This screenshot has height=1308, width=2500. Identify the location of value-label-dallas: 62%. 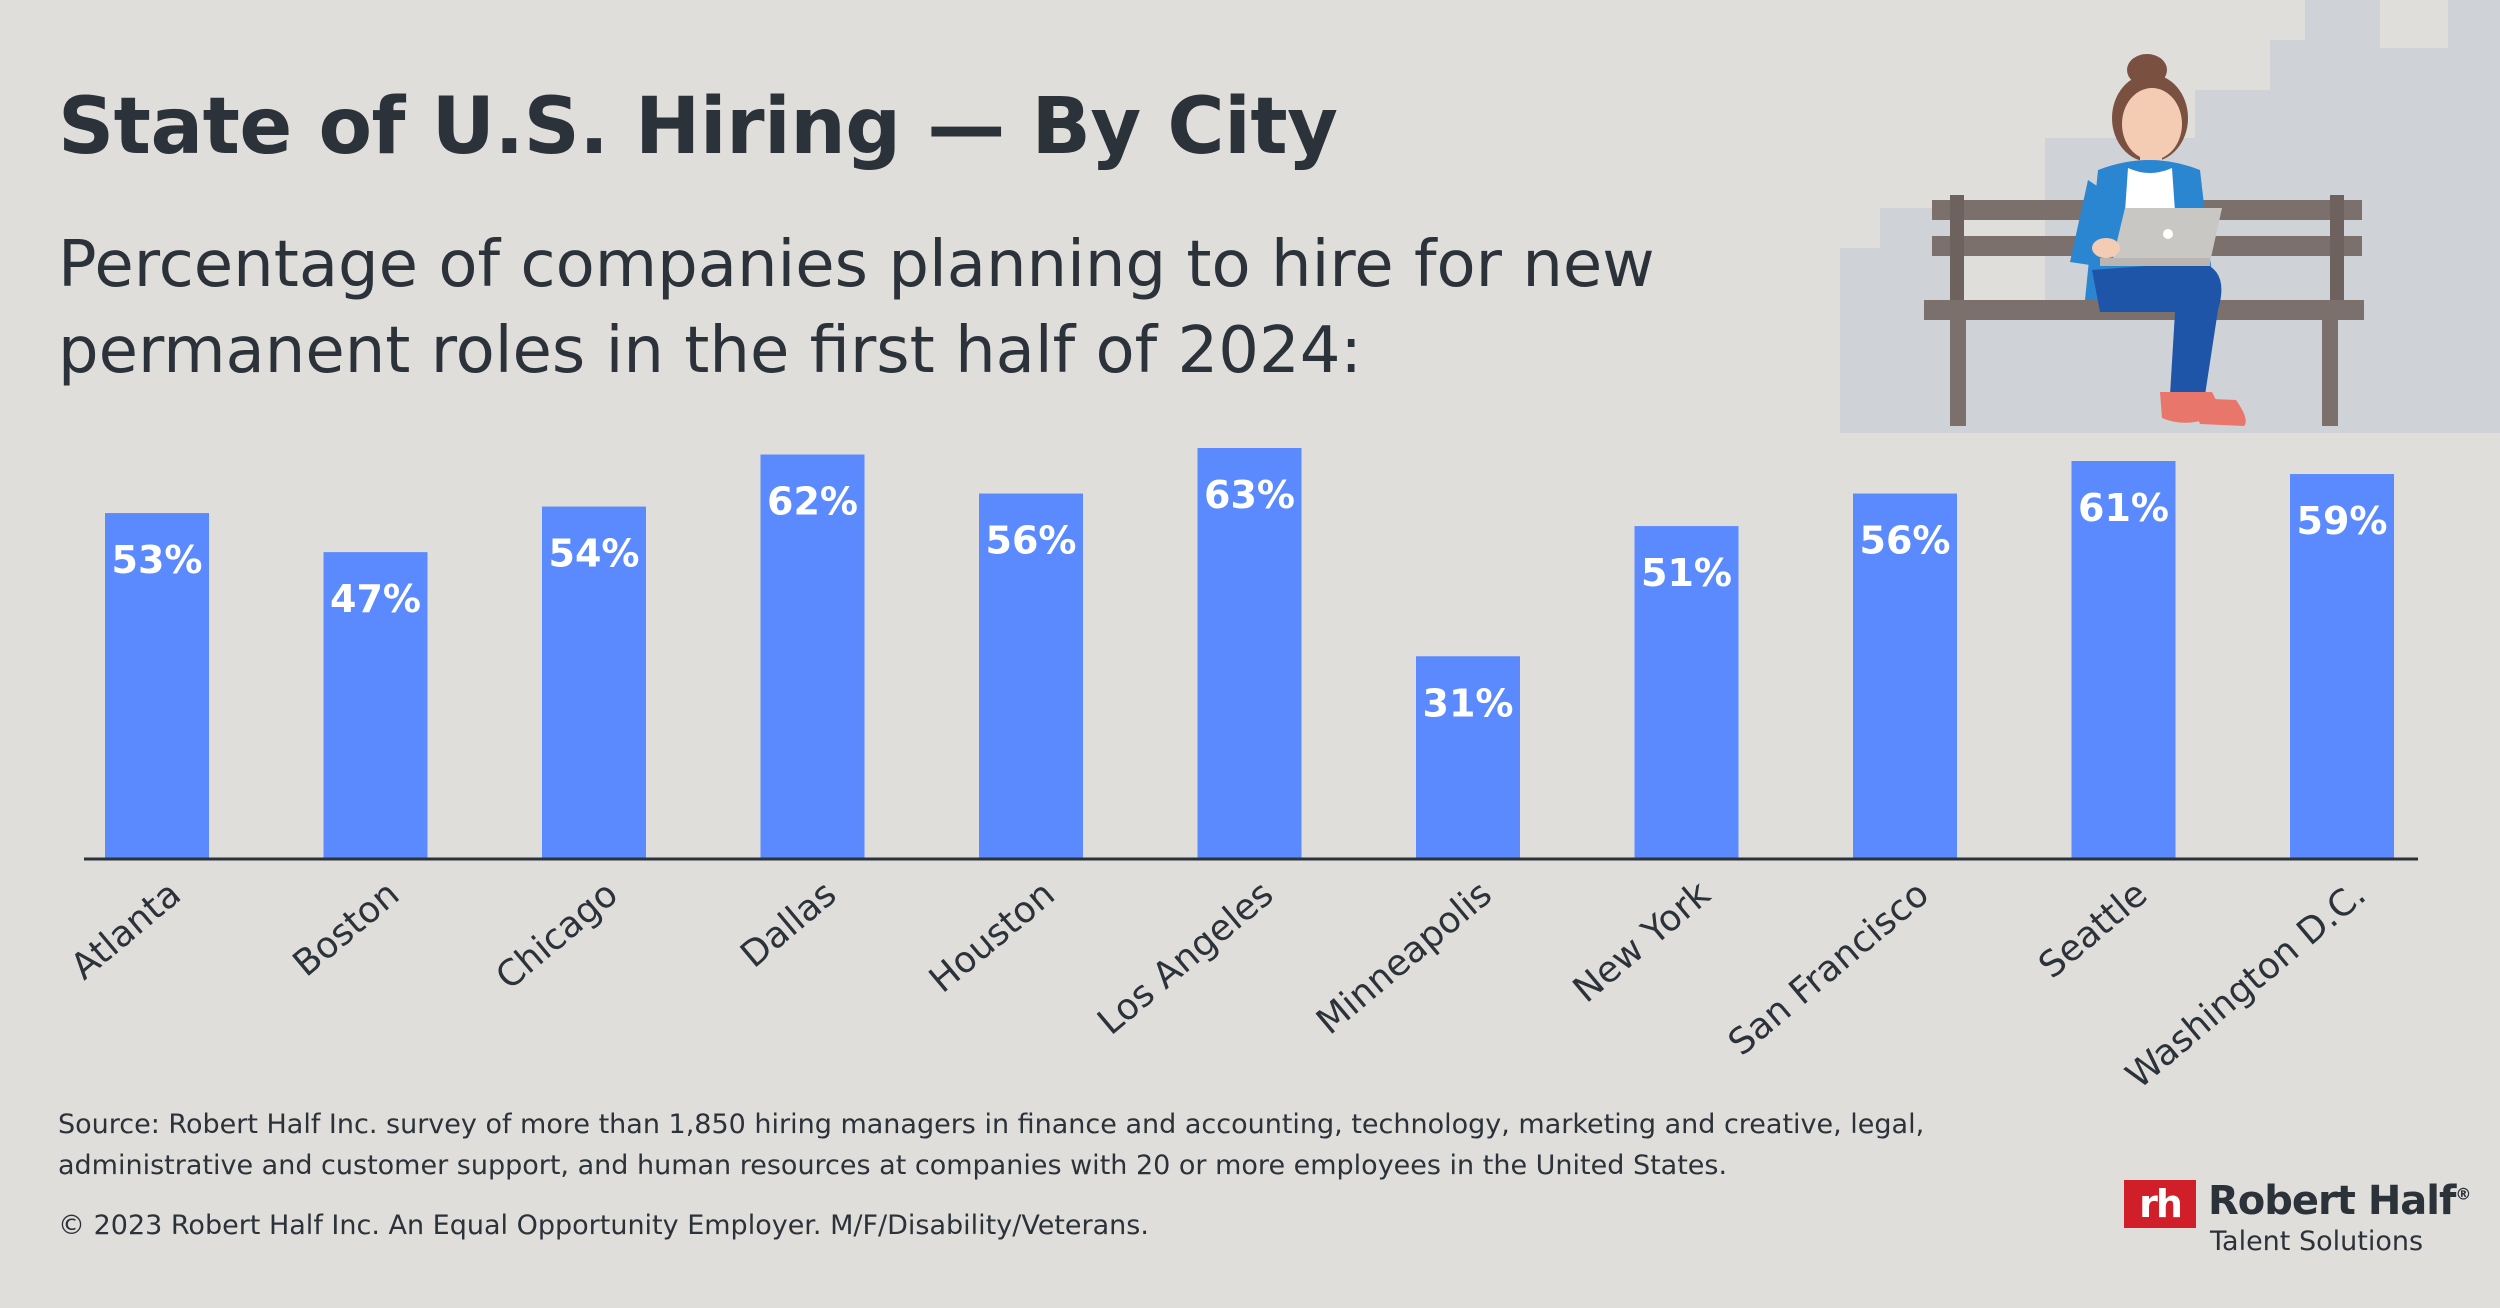
(812, 502).